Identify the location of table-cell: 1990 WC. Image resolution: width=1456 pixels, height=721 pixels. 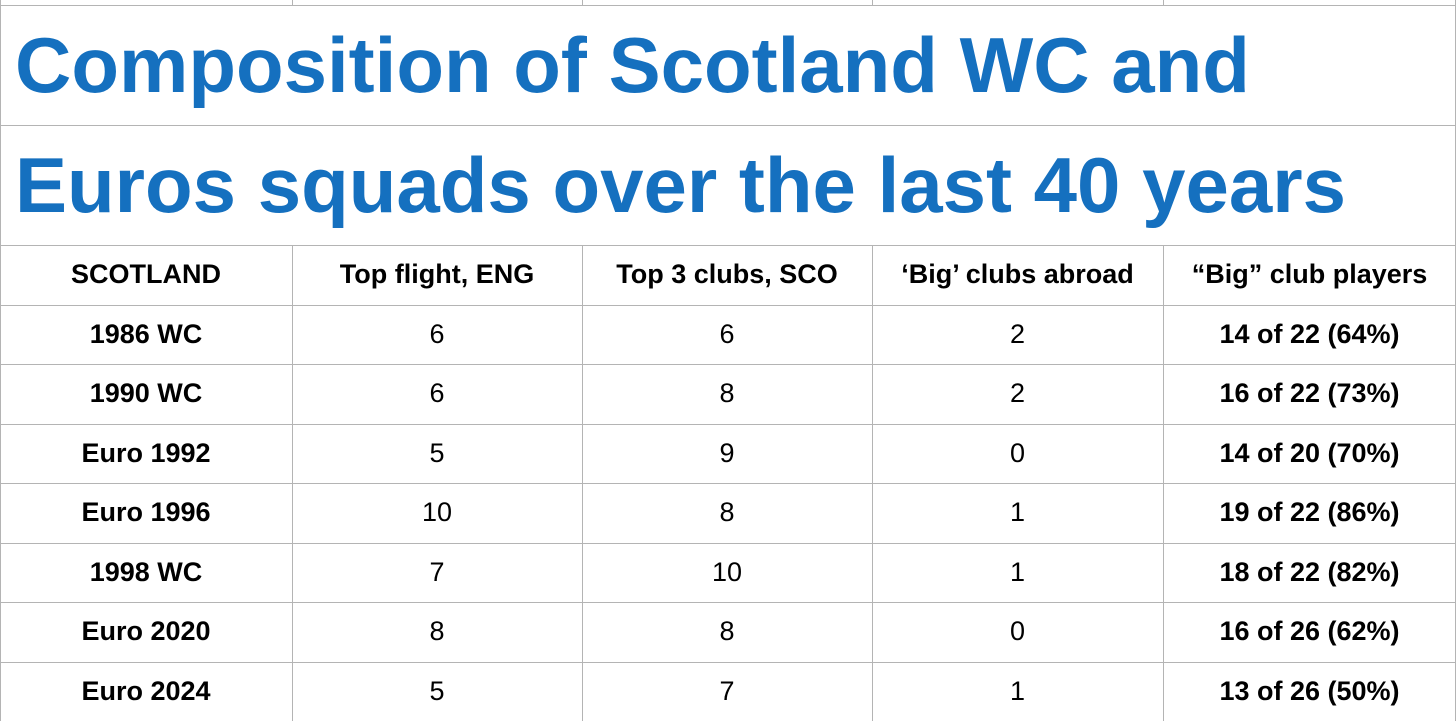
(146, 393).